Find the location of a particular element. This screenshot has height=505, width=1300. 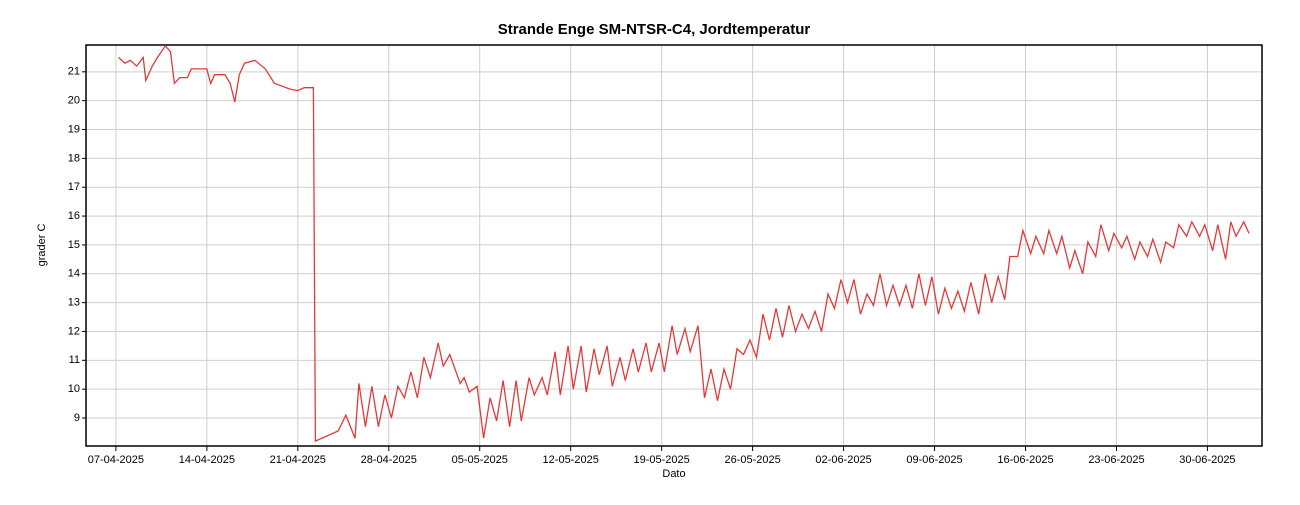

y-tick-label: 12 is located at coordinates (74, 331).